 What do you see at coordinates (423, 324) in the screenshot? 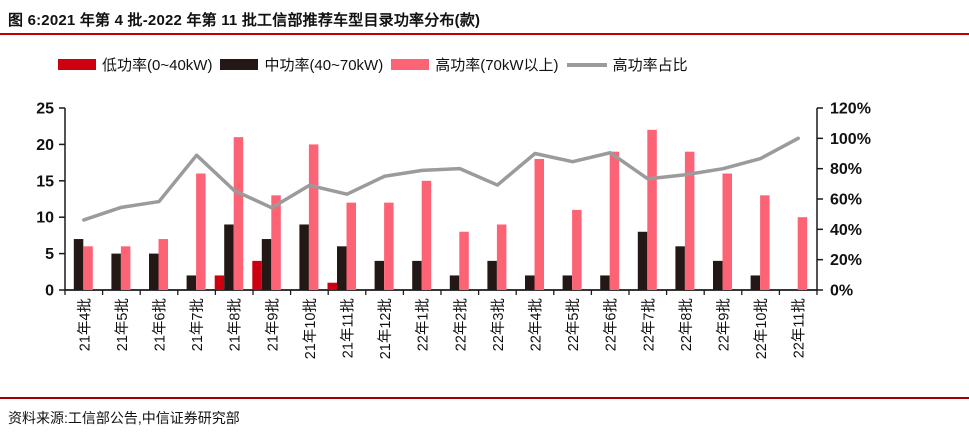
I see `x-axis-label: 22年1批` at bounding box center [423, 324].